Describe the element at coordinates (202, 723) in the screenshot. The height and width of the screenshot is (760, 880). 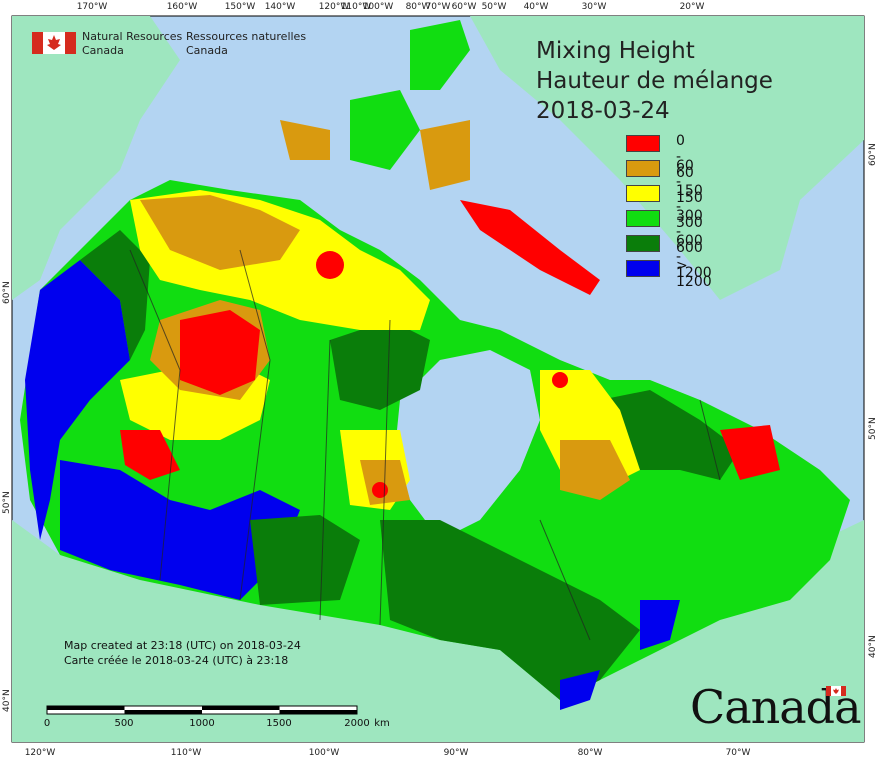
I see `scale-label: 1000` at that location.